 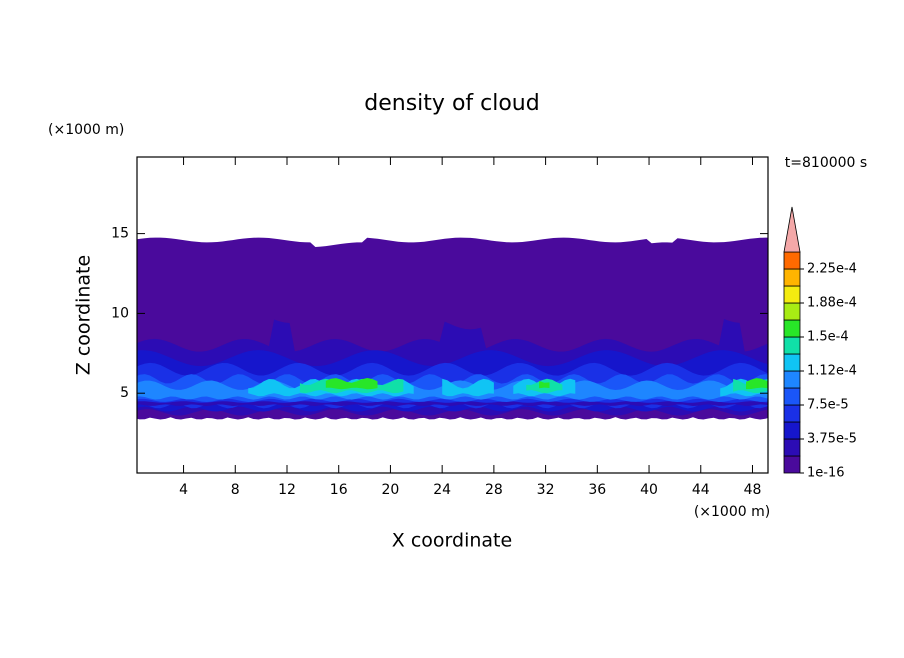 I want to click on colorbar-tick-label: 1.5e-4, so click(x=828, y=337).